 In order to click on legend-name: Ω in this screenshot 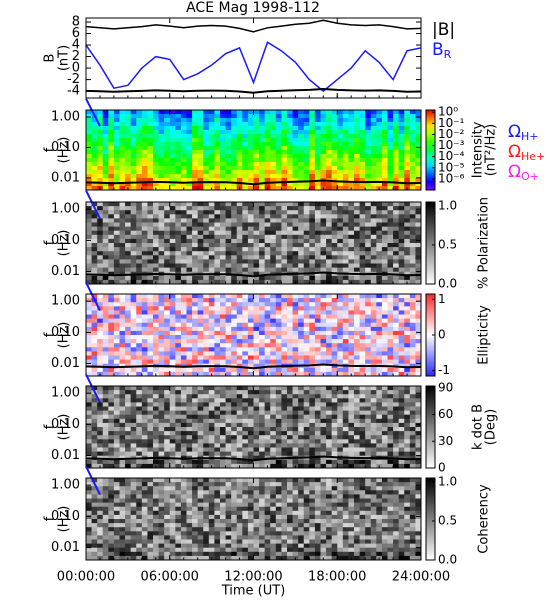, I will do `click(514, 172)`.